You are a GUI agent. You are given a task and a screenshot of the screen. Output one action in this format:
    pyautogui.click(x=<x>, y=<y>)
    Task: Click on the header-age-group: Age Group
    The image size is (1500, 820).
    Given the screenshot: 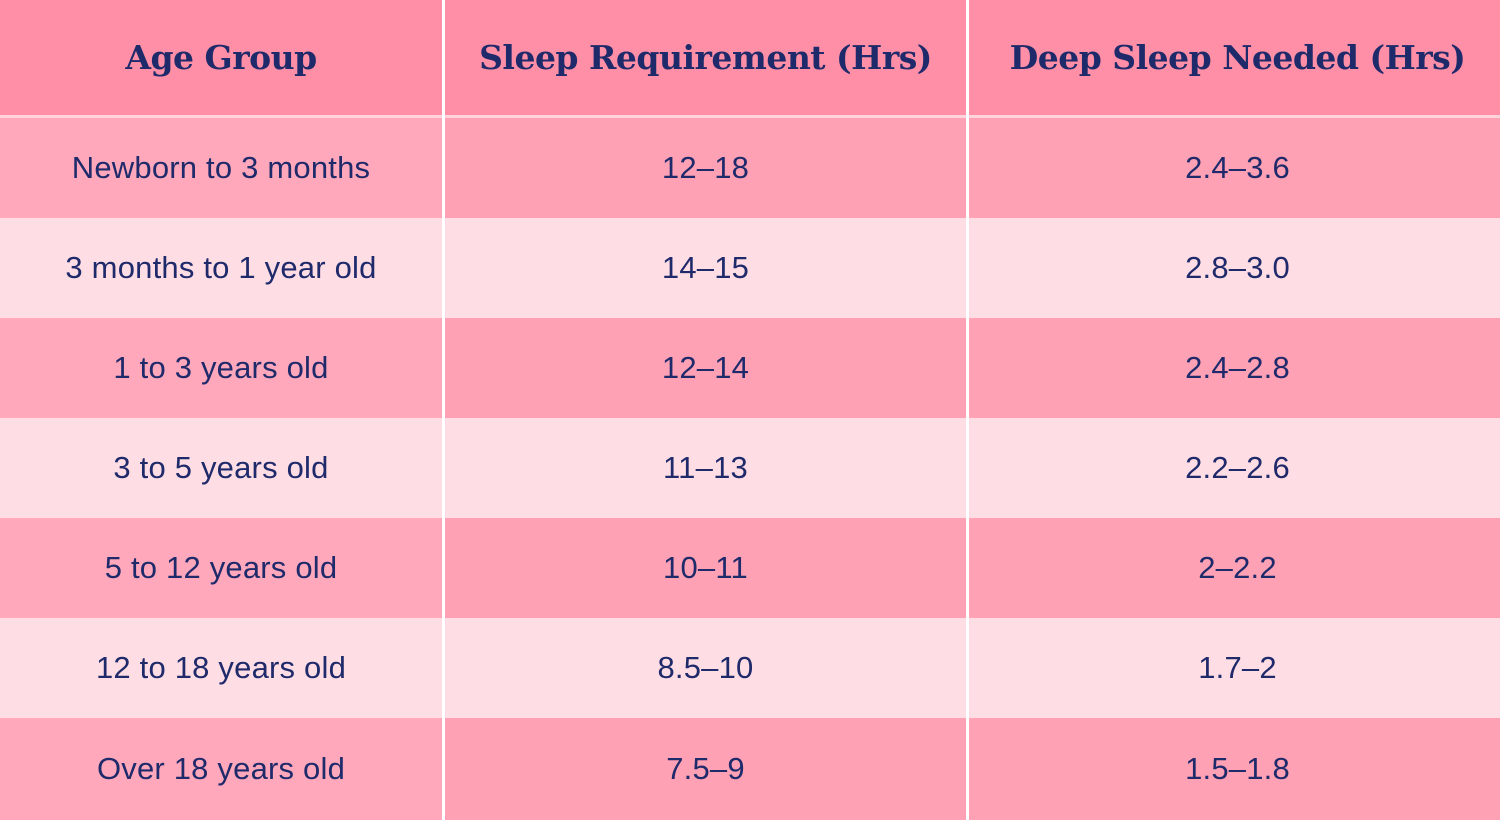 What is the action you would take?
    pyautogui.click(x=221, y=59)
    